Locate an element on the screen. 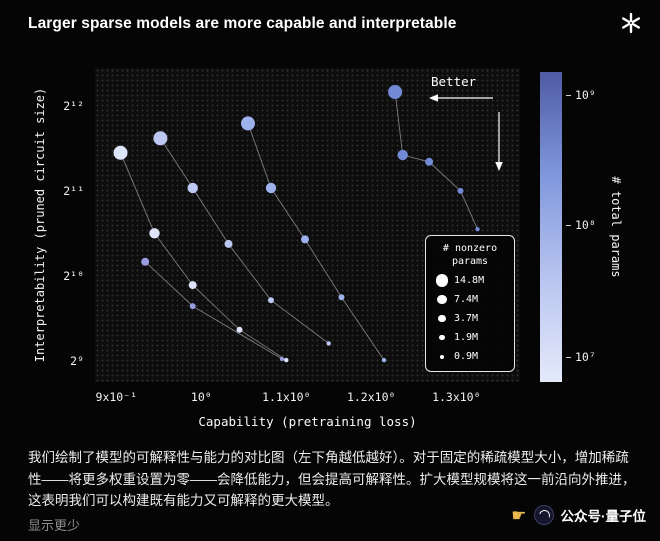 The image size is (660, 541). y-tick-label: 2¹² is located at coordinates (73, 106).